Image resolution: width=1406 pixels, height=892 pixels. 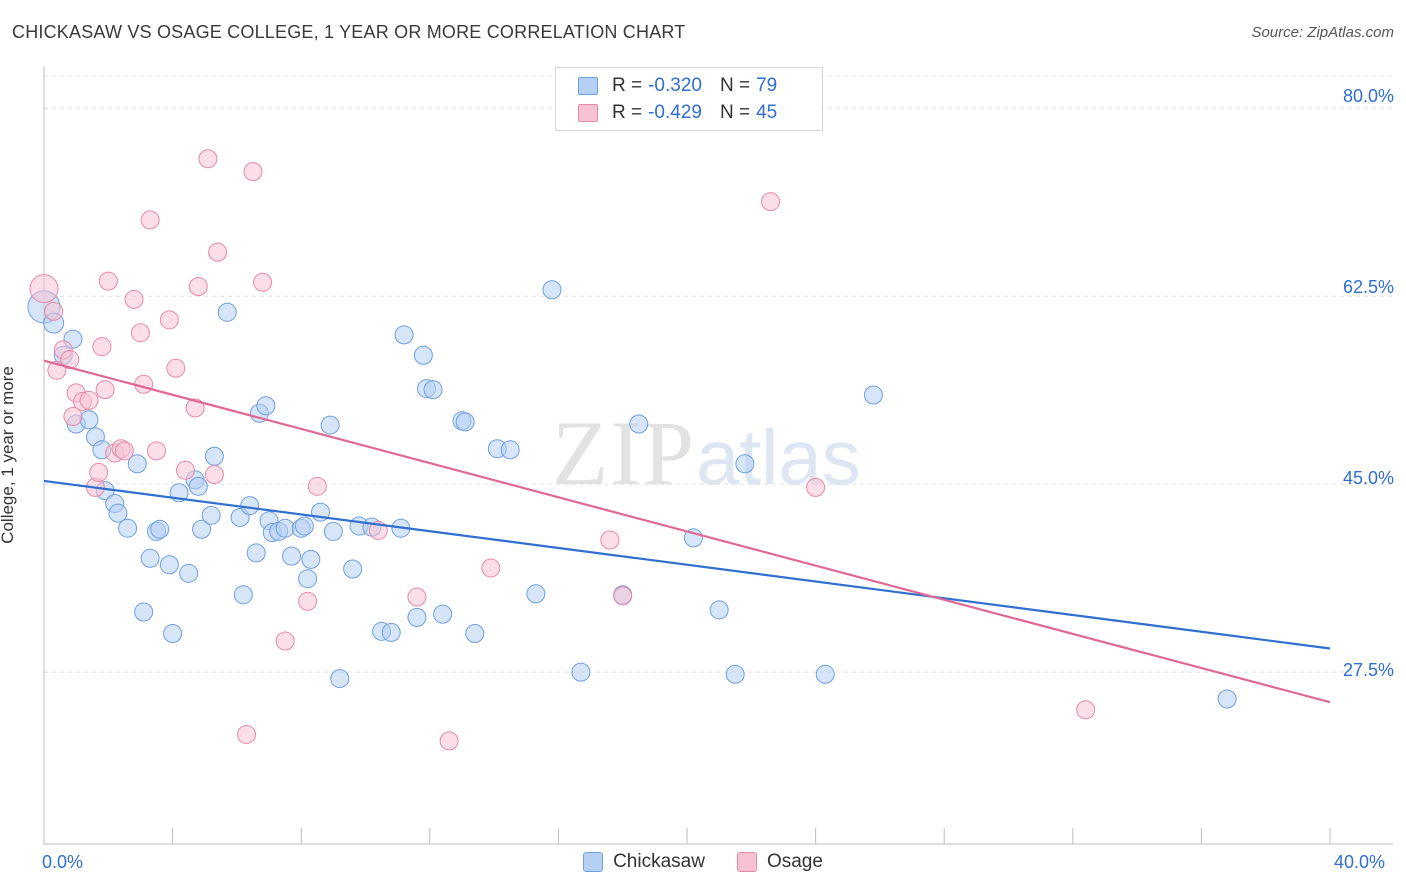 I want to click on series-legend-osage: Osage, so click(x=779, y=862).